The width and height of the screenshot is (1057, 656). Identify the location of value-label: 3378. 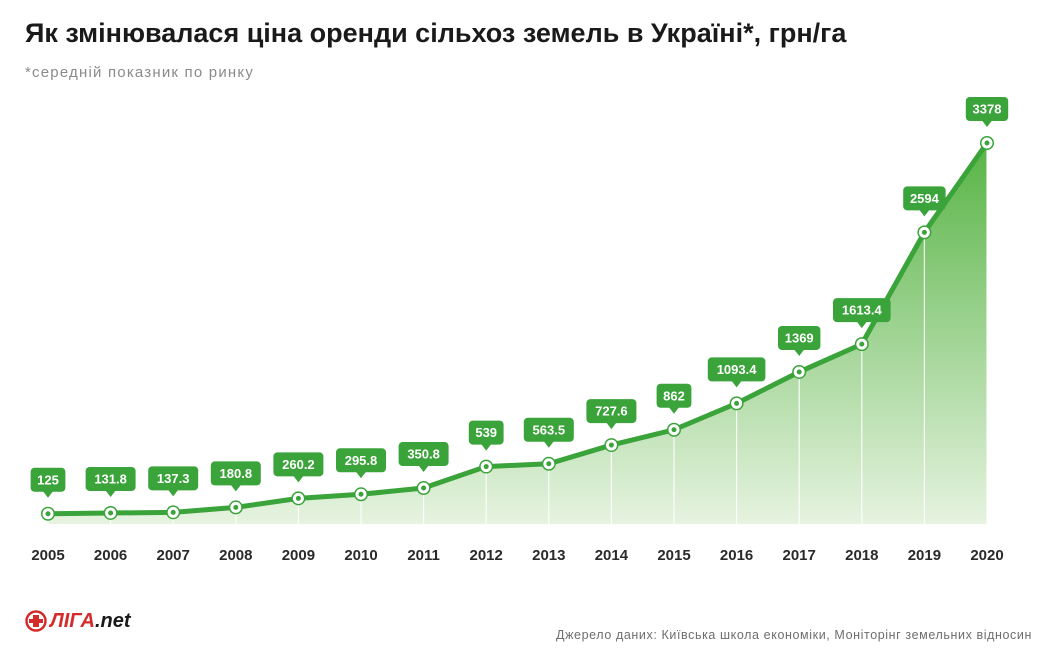
(987, 109).